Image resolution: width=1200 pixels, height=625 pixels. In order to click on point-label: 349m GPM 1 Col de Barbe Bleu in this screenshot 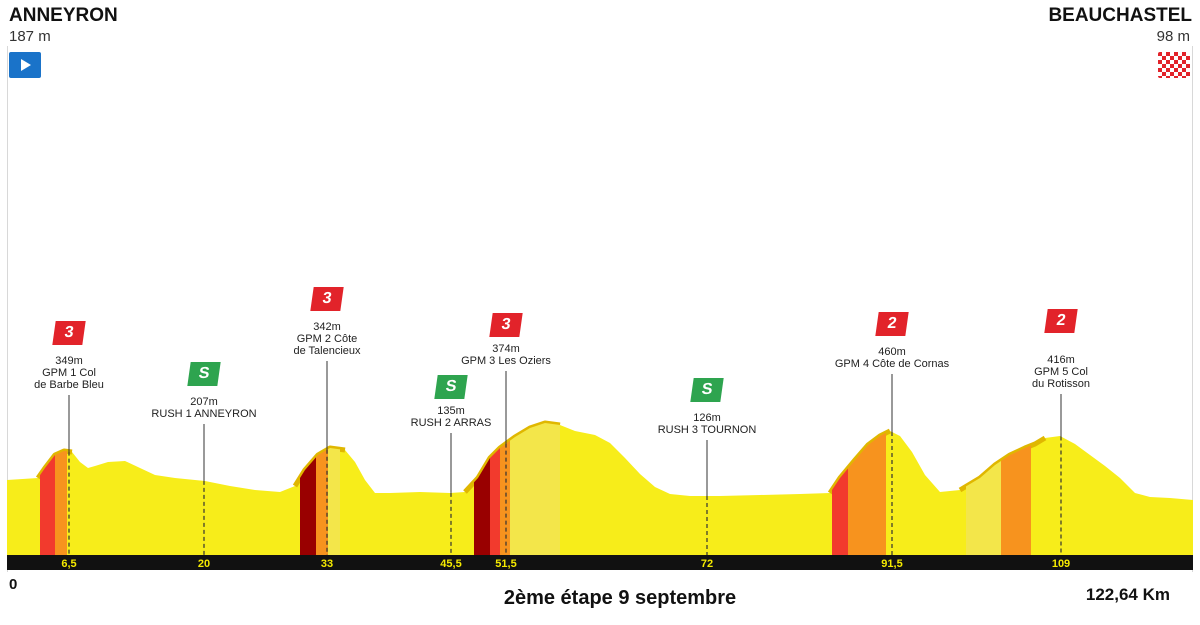, I will do `click(69, 373)`.